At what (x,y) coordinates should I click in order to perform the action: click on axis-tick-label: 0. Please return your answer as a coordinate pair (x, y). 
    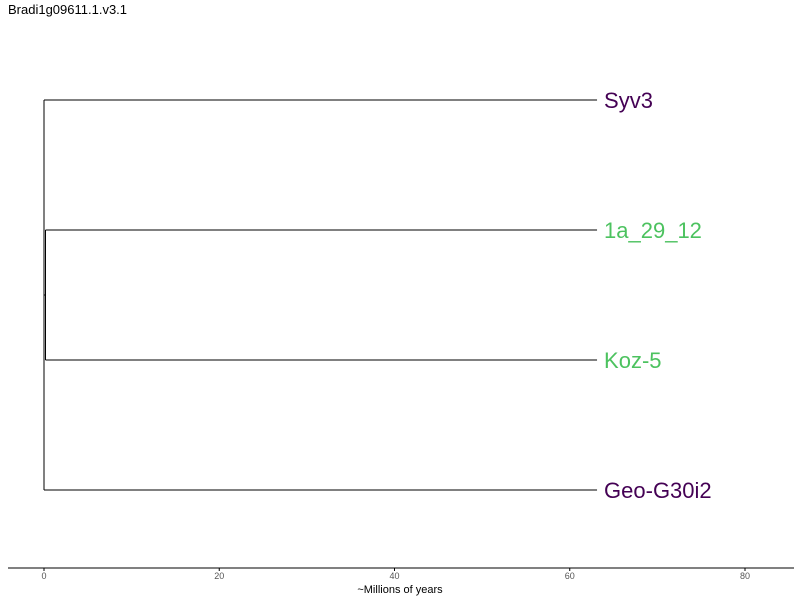
    Looking at the image, I should click on (43, 576).